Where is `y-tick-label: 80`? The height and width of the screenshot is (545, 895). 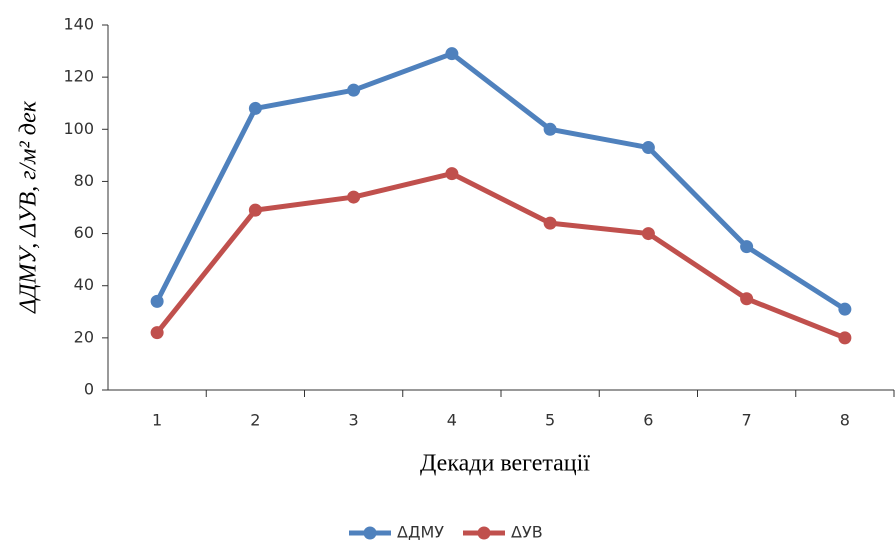 y-tick-label: 80 is located at coordinates (84, 180).